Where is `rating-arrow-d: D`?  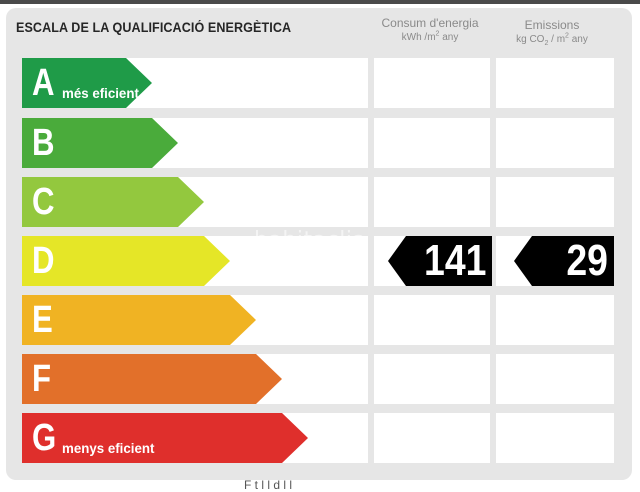
rating-arrow-d: D is located at coordinates (126, 261).